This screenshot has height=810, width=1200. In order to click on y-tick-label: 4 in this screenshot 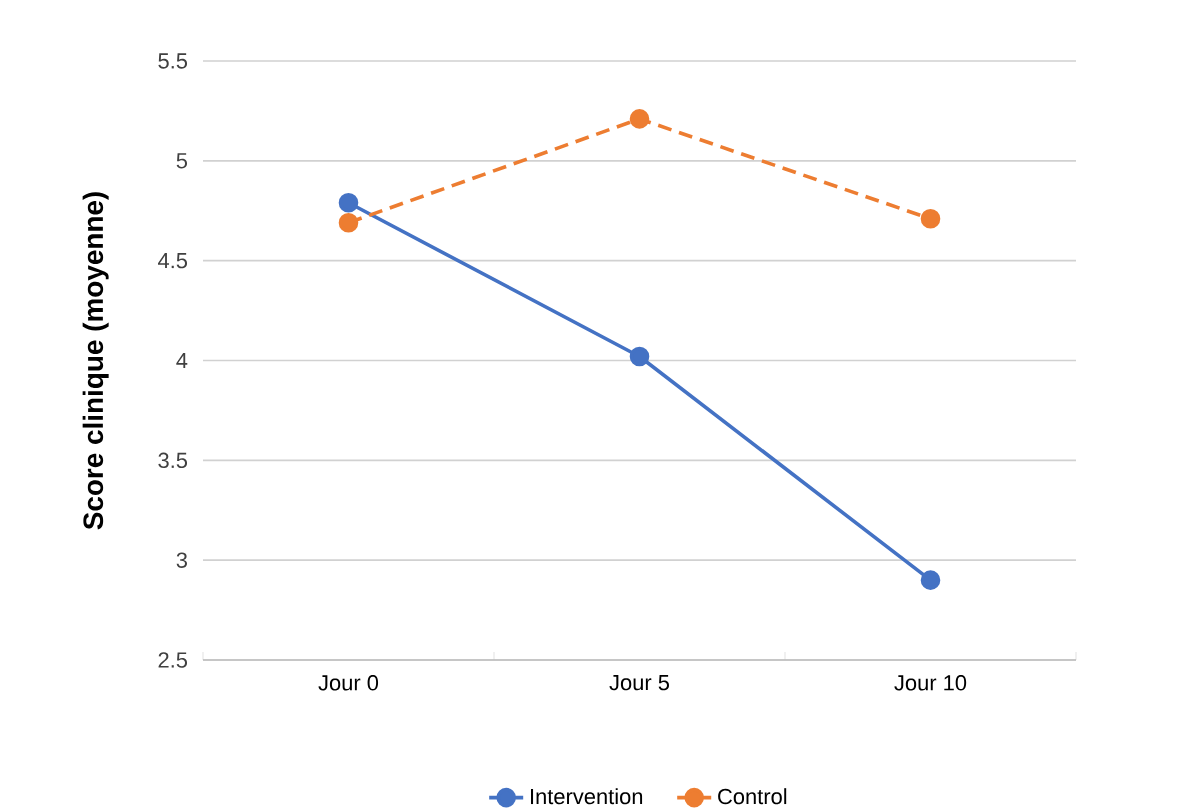, I will do `click(182, 360)`.